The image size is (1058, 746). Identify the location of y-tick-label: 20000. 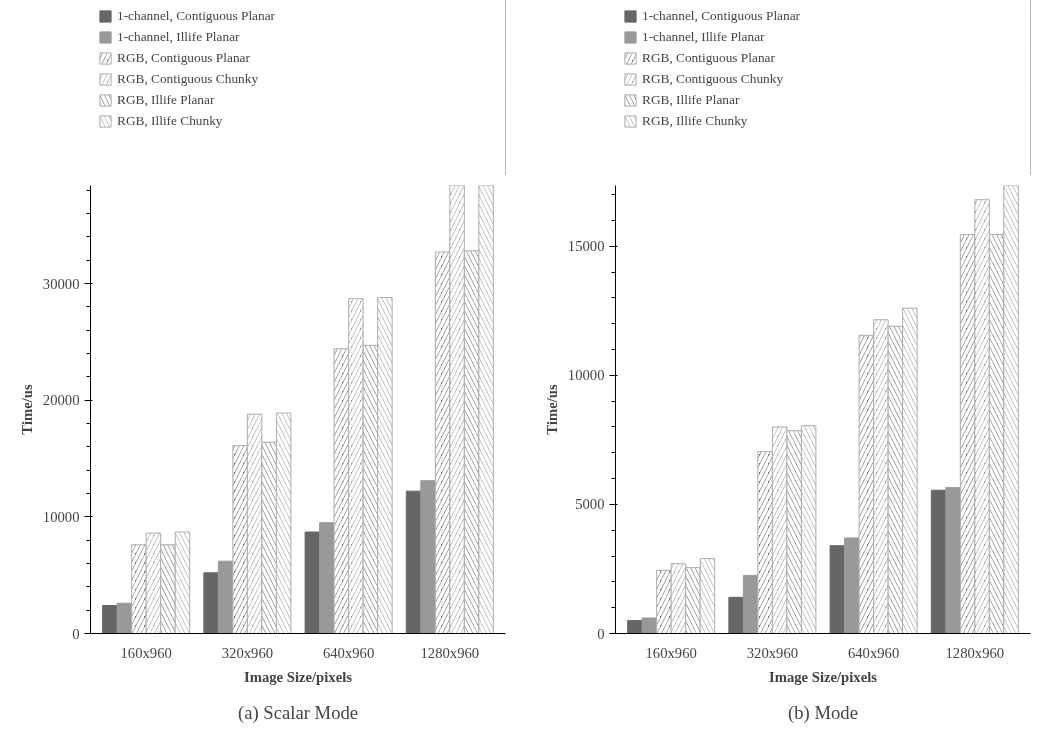
(61, 400).